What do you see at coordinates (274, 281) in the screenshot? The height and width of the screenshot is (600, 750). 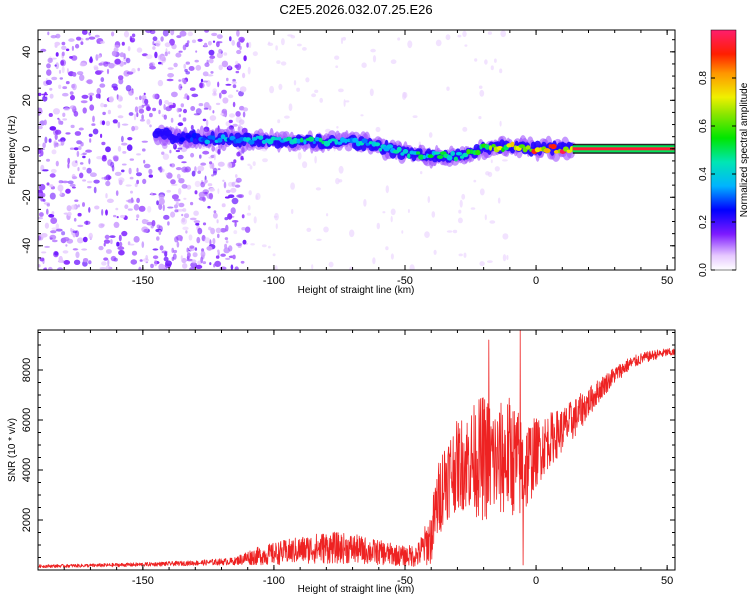 I see `x-tick-label: -100` at bounding box center [274, 281].